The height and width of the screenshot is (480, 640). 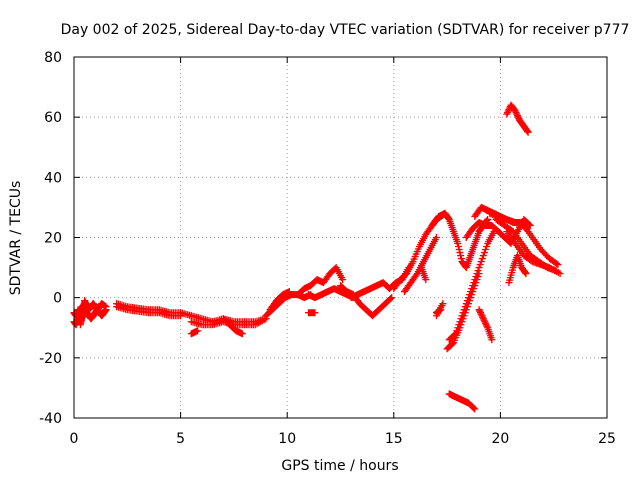 I want to click on y-tick-label: 0, so click(x=57, y=299).